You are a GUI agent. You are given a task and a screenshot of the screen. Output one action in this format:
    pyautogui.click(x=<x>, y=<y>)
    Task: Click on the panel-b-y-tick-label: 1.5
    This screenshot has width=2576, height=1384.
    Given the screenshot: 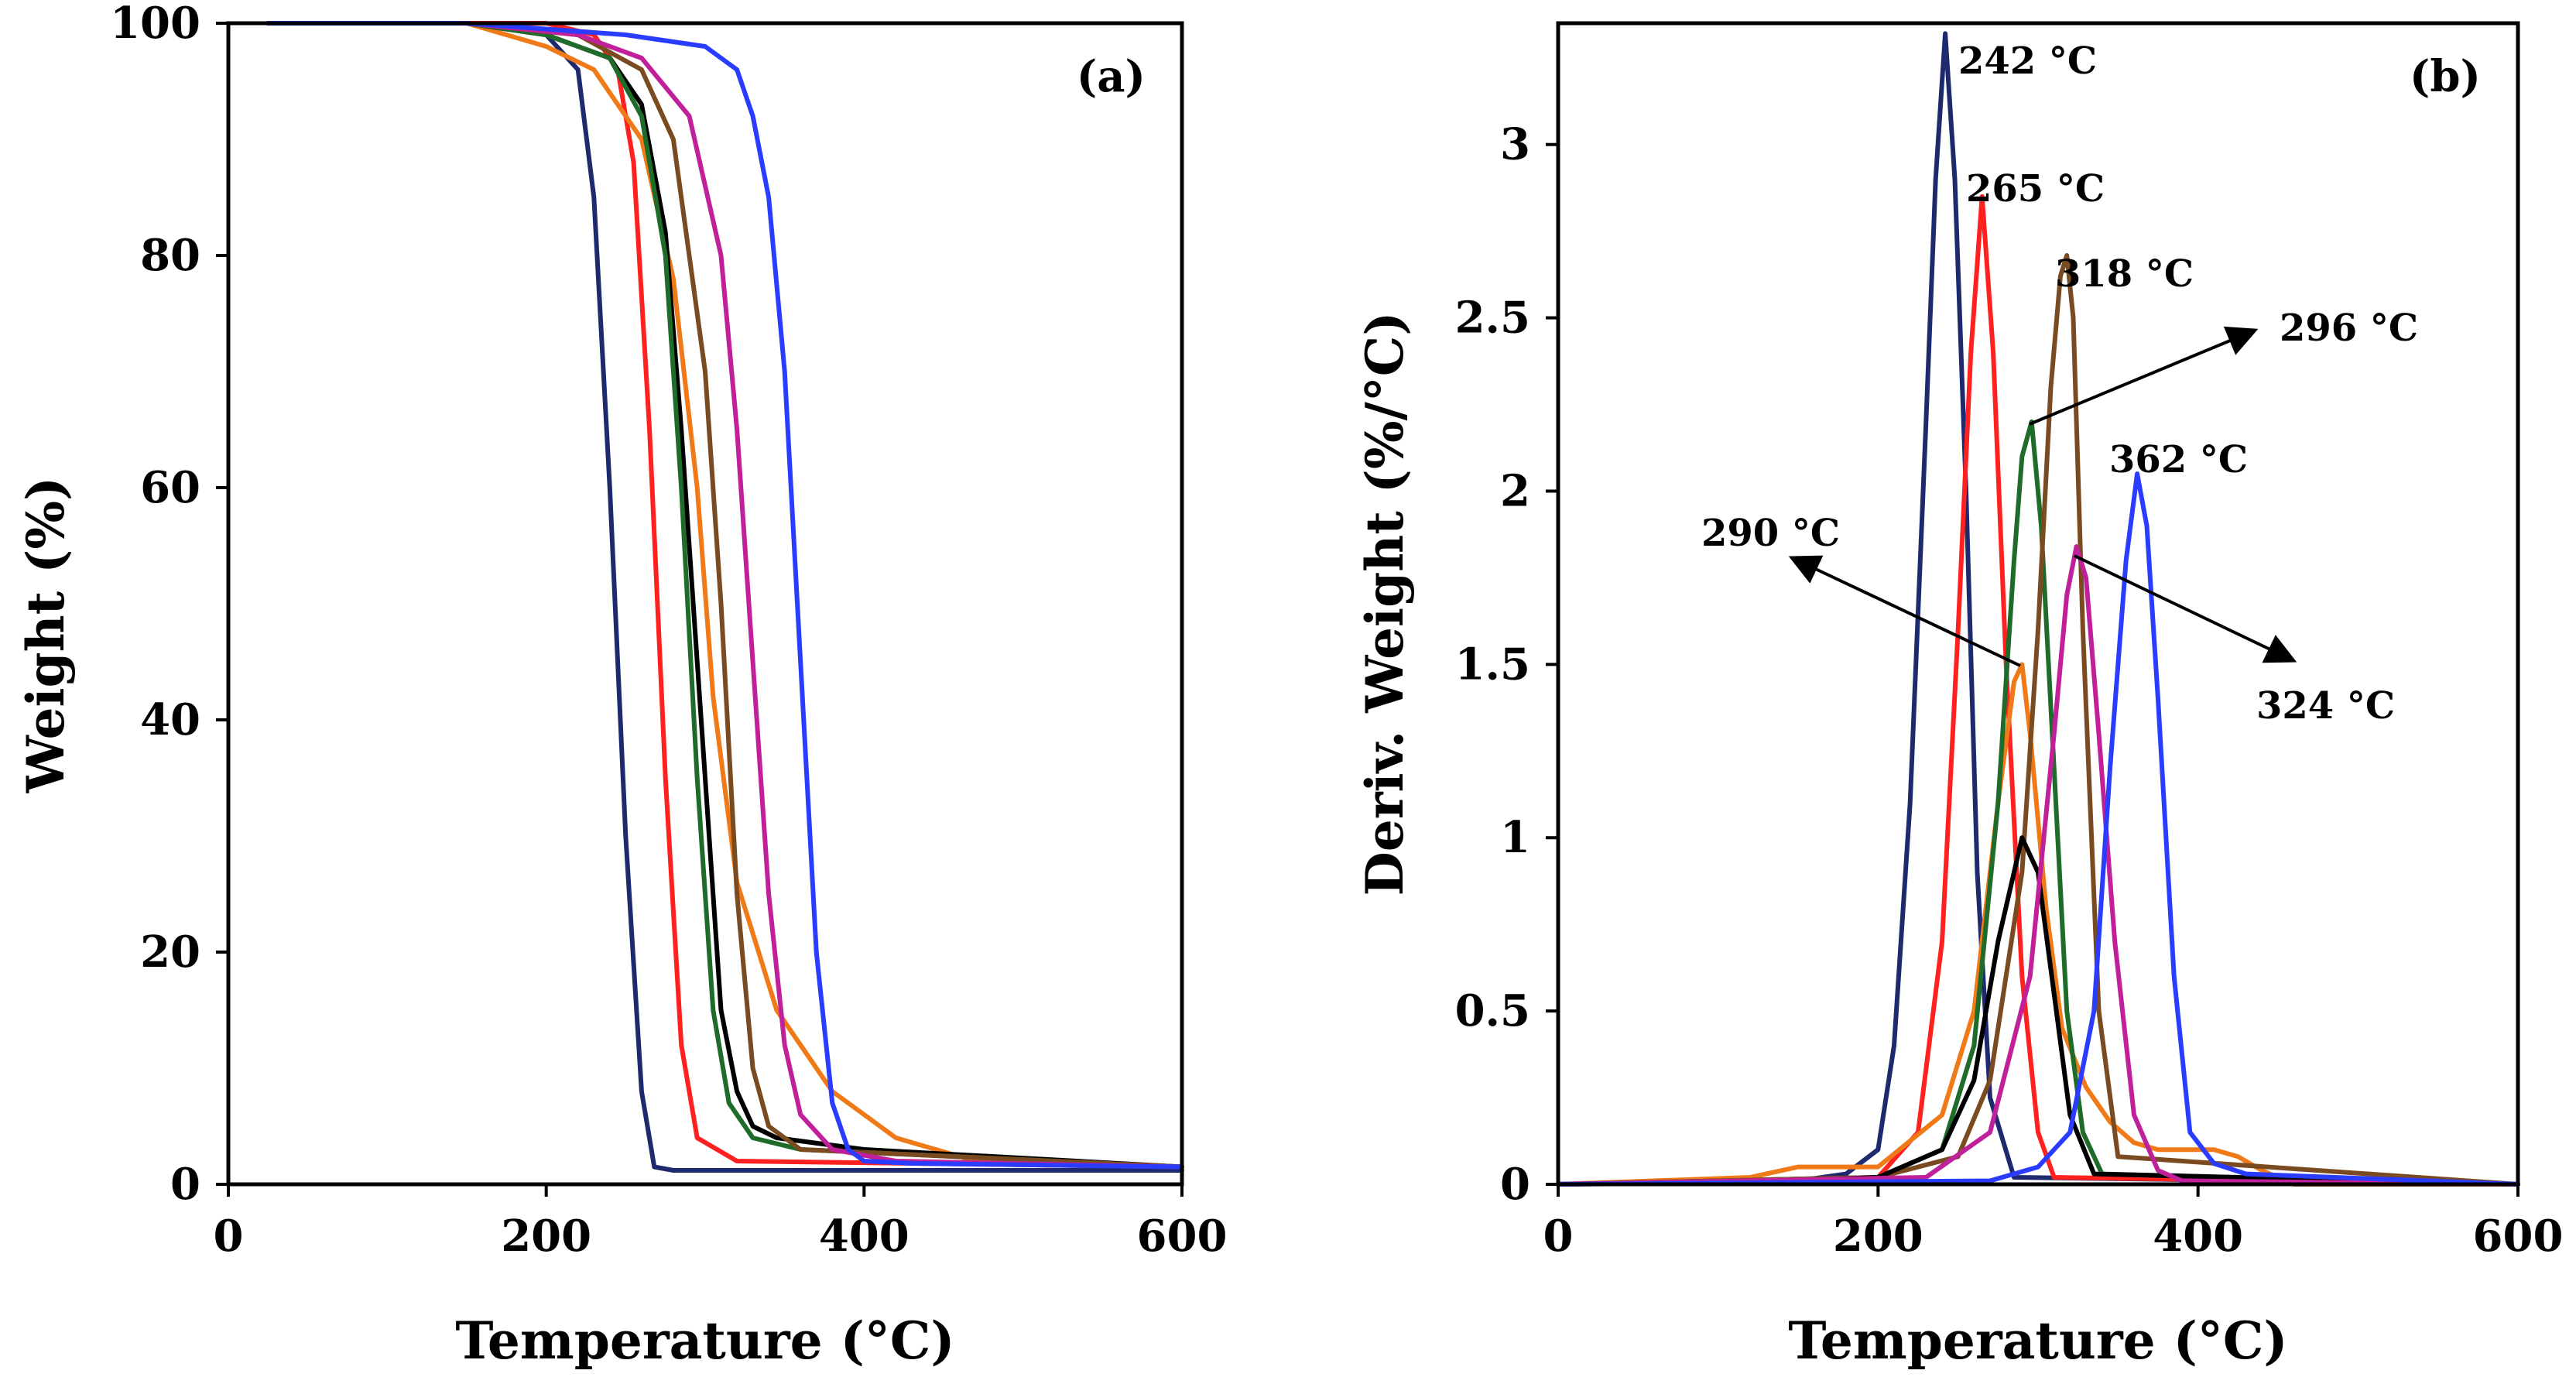 What is the action you would take?
    pyautogui.click(x=1492, y=664)
    